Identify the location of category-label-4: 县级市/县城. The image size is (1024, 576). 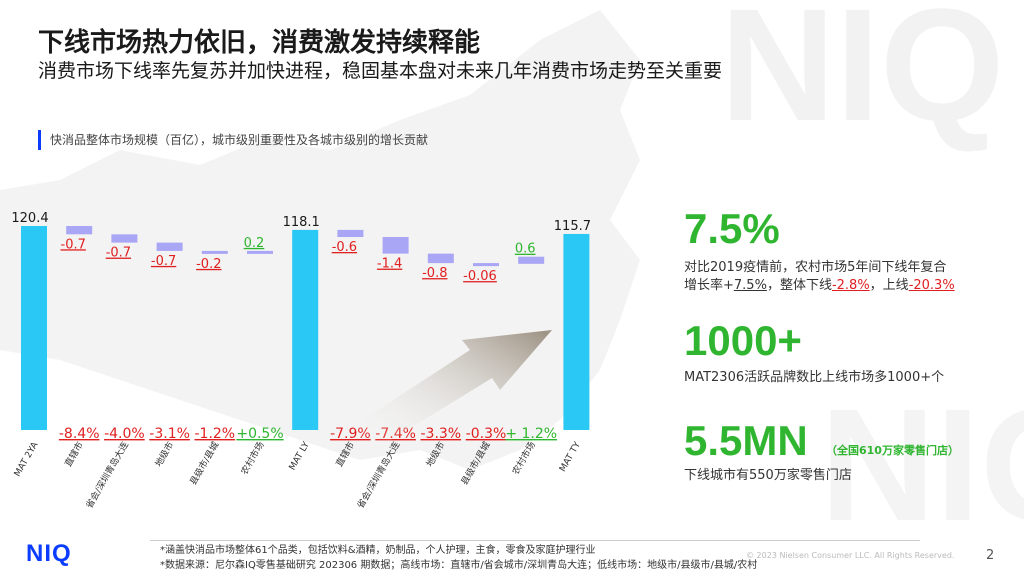
(204, 464).